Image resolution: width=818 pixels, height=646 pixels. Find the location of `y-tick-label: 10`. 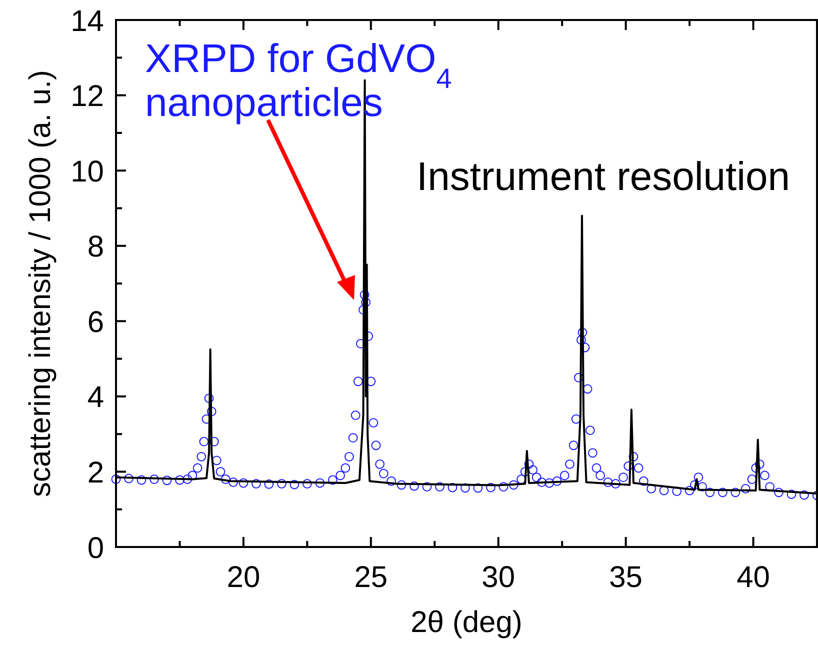

y-tick-label: 10 is located at coordinates (87, 171).